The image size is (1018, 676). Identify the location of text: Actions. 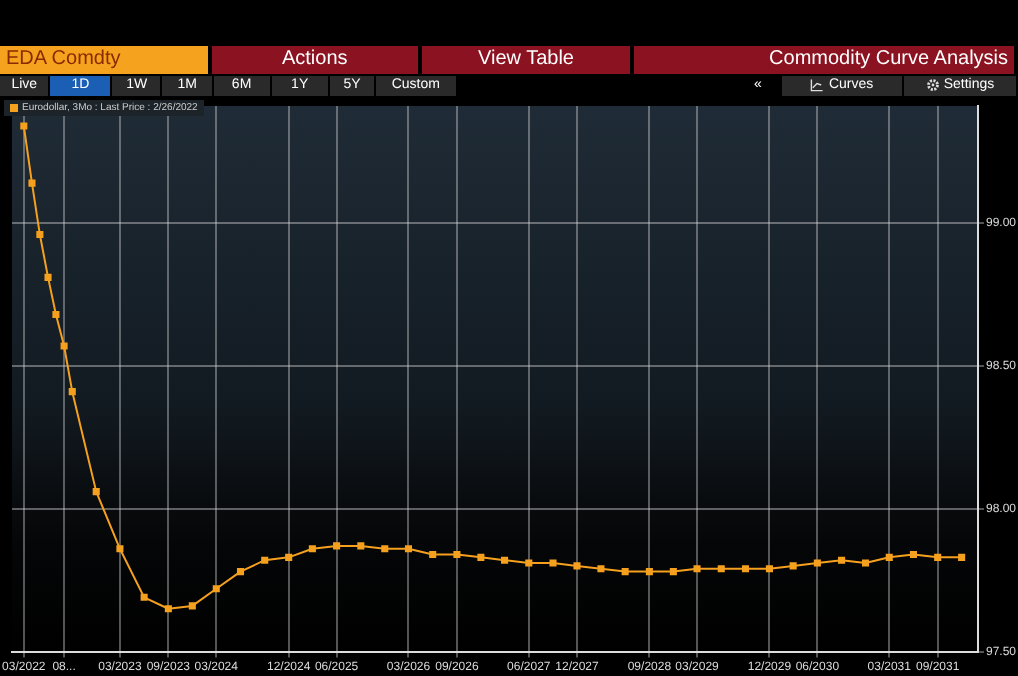
(314, 59).